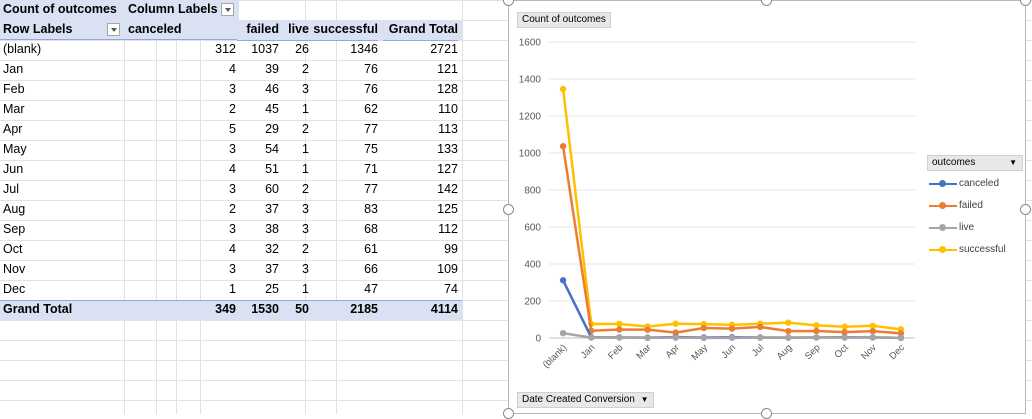 Image resolution: width=1032 pixels, height=419 pixels. What do you see at coordinates (231, 230) in the screenshot?
I see `pivot-data-row: Sep 3 38 3 68 112` at bounding box center [231, 230].